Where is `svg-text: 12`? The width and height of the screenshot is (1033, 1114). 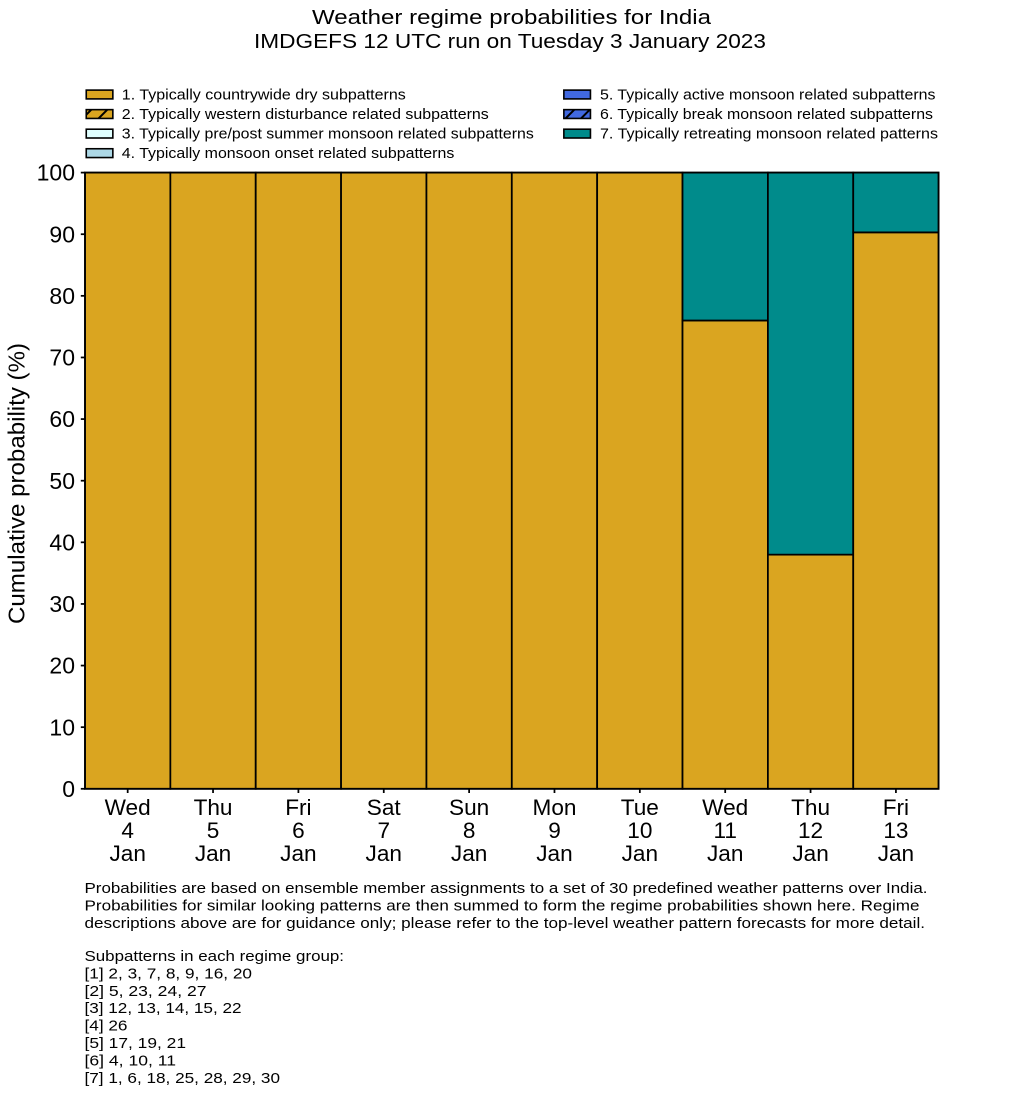 svg-text: 12 is located at coordinates (810, 830).